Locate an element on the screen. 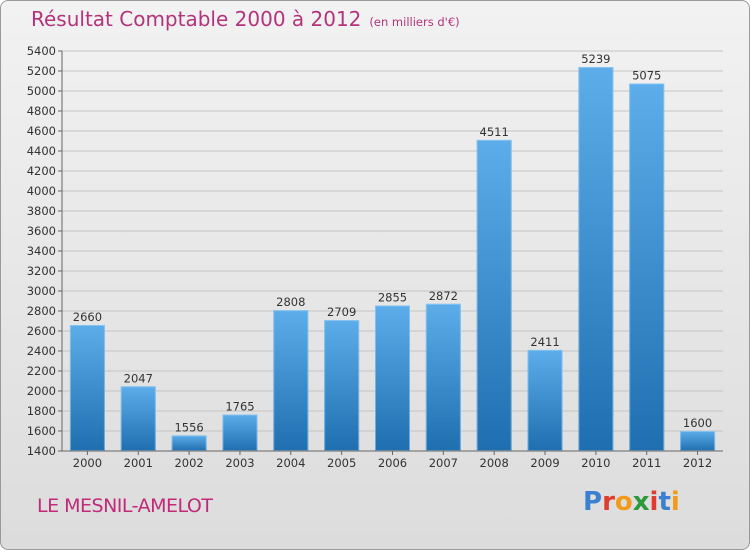  data-label: 1556 is located at coordinates (188, 427).